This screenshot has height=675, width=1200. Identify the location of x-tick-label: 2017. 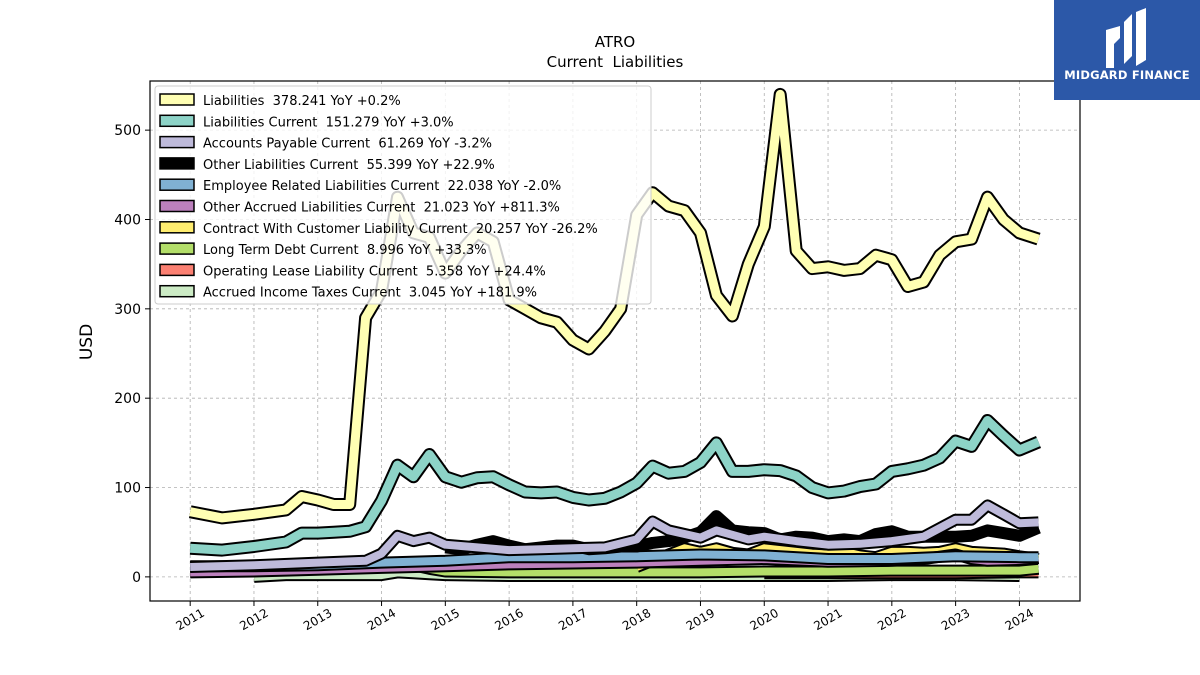
(572, 619).